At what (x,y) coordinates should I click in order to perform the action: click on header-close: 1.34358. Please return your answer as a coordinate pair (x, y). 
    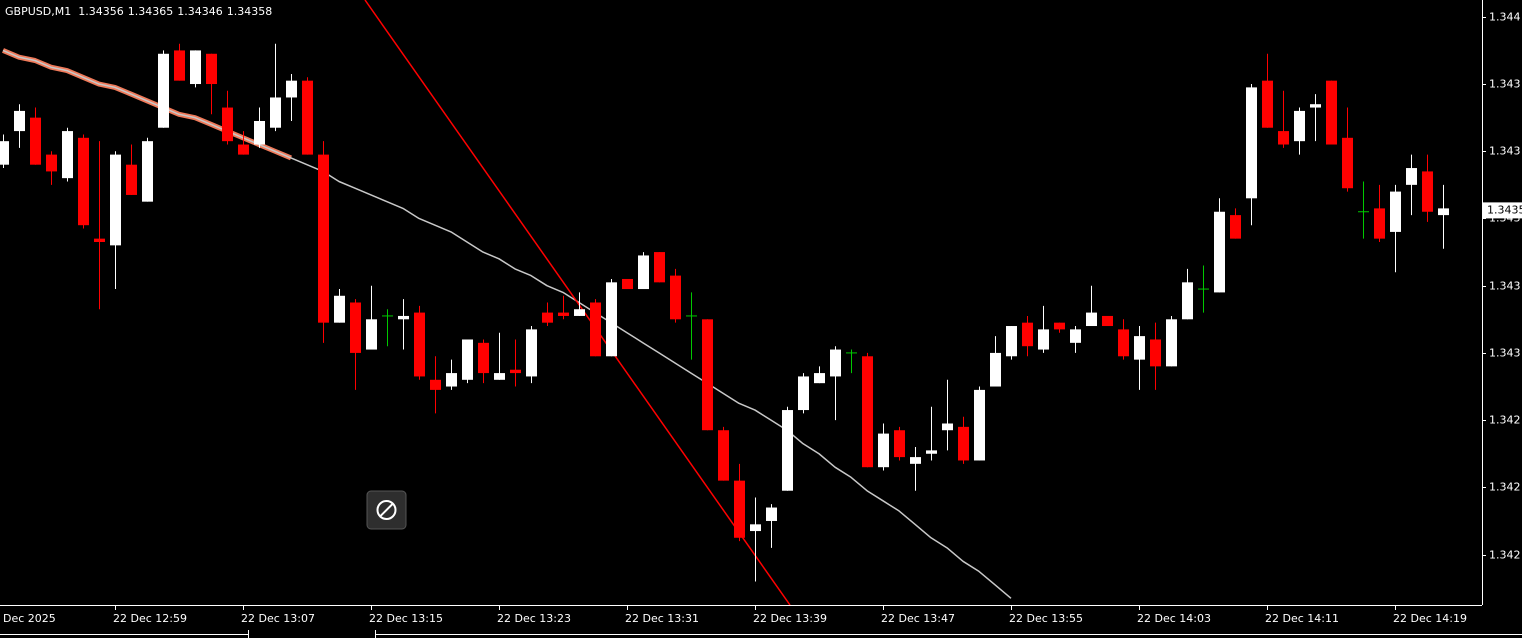
    Looking at the image, I should click on (250, 11).